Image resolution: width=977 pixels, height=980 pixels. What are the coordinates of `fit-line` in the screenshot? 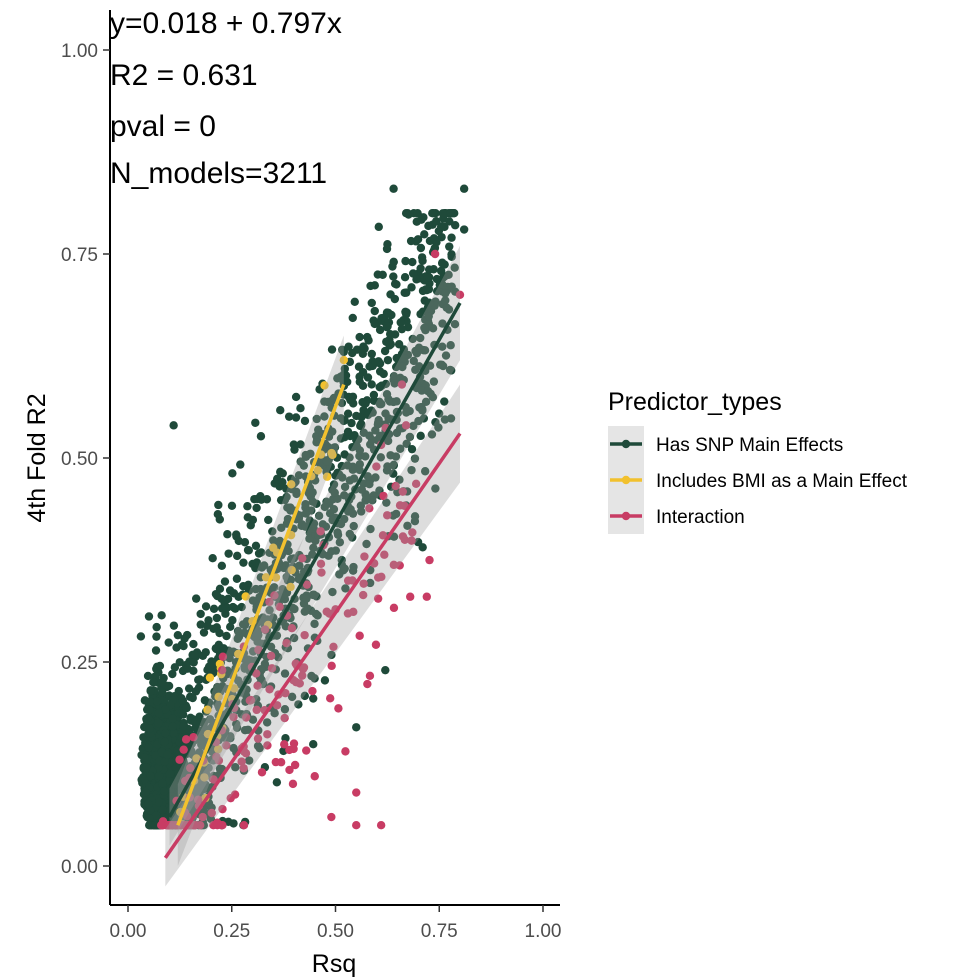 It's located at (261, 604).